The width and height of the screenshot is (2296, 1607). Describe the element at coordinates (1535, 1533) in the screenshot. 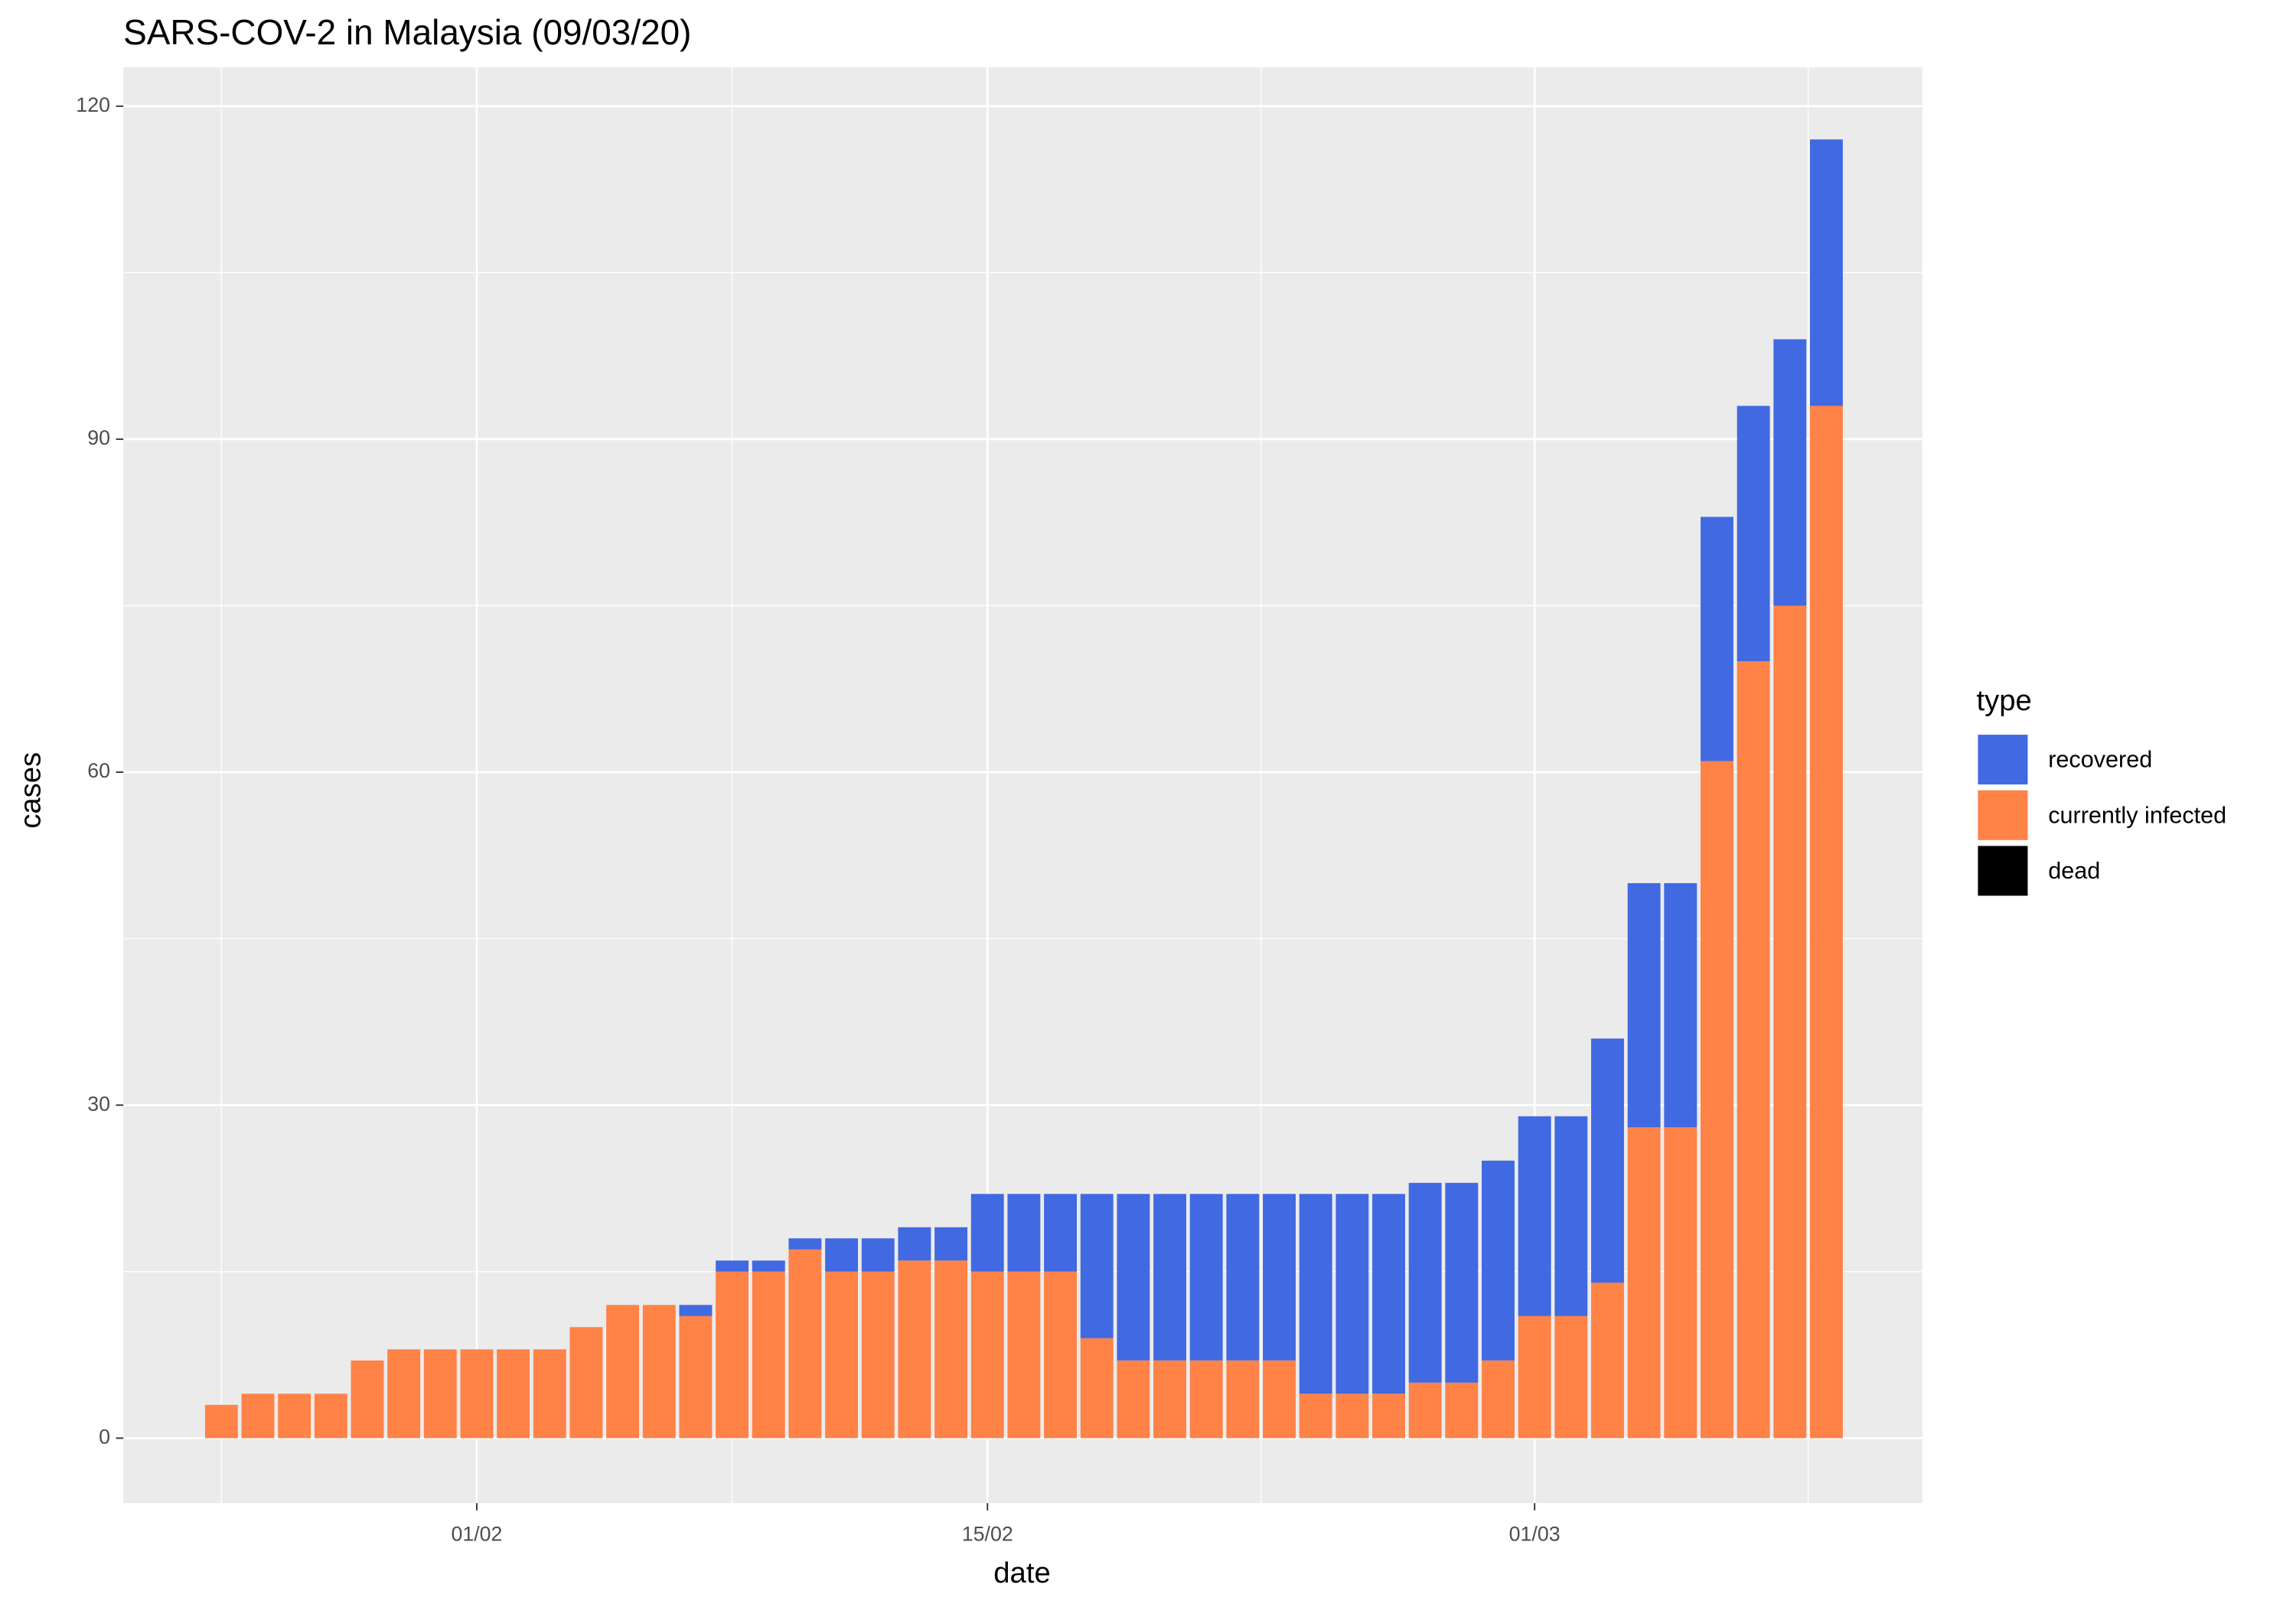

I see `x-tick-label: 01/03` at that location.